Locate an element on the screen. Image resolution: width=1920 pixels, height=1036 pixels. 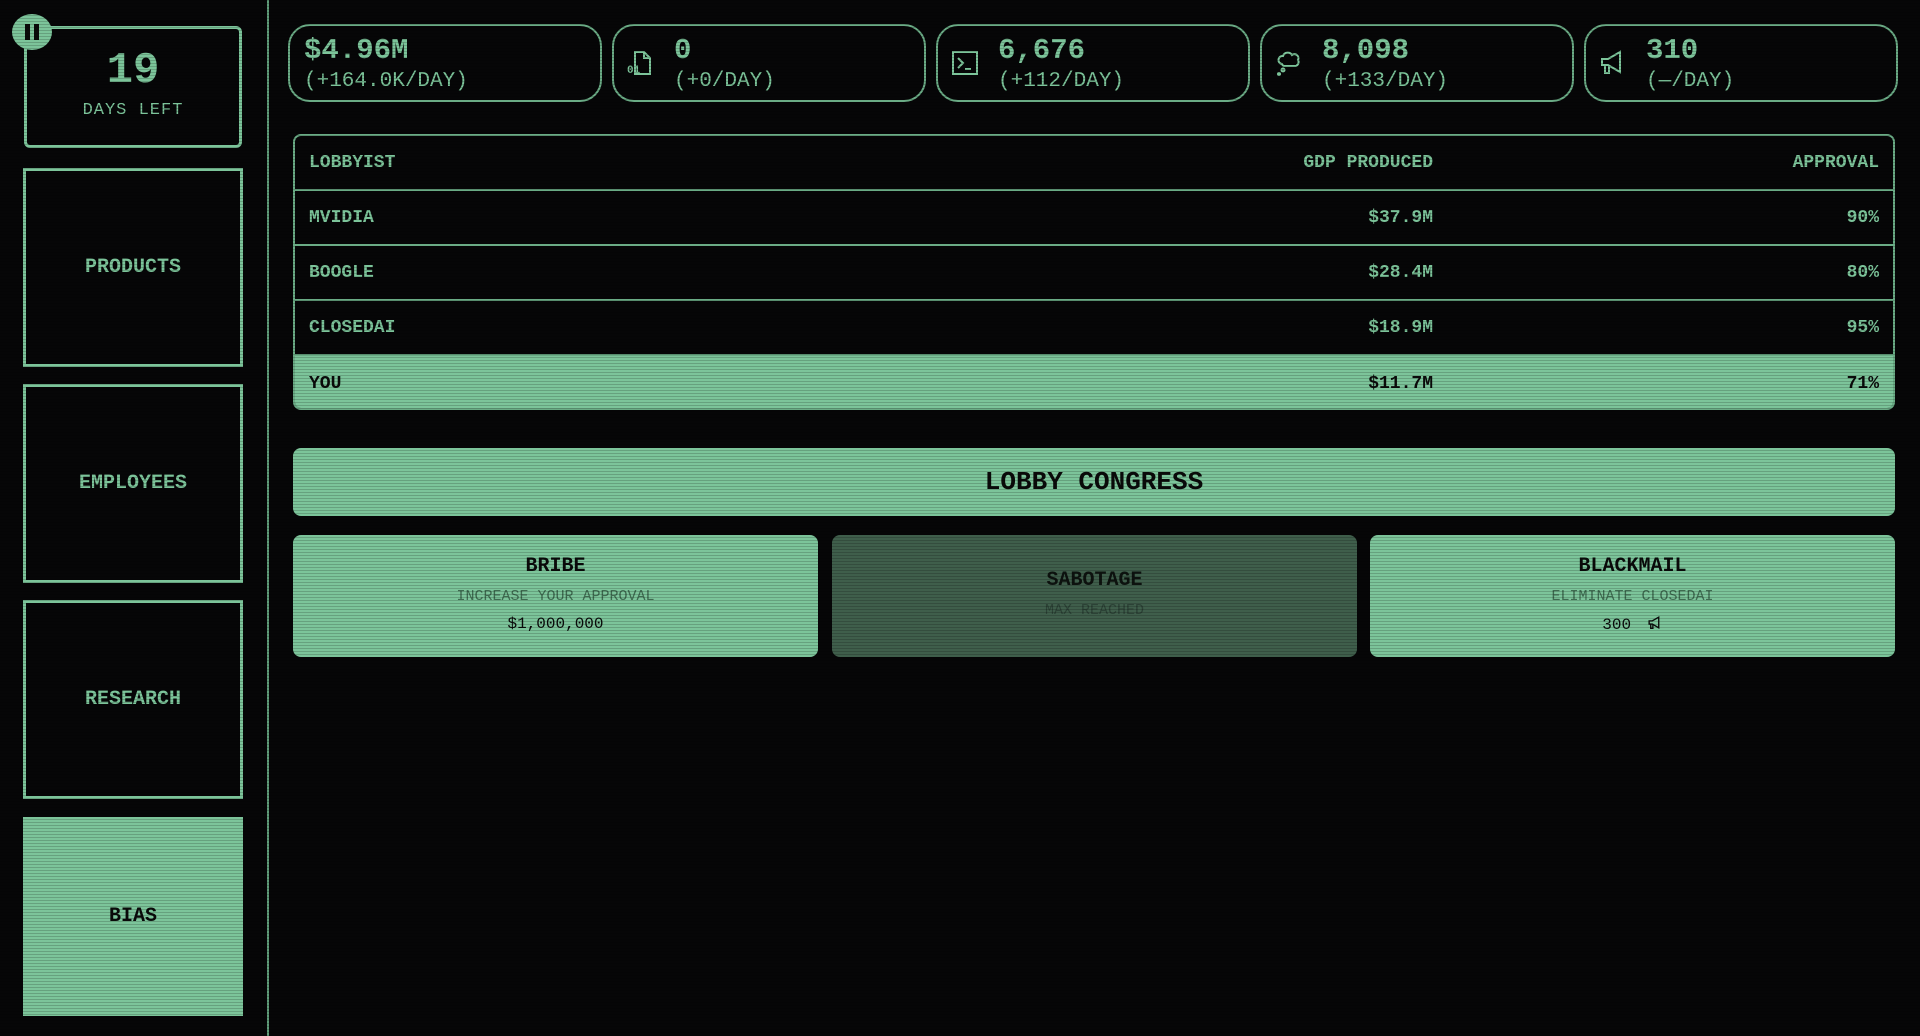
sidebar-item-label: RESEARCH is located at coordinates (132, 699).